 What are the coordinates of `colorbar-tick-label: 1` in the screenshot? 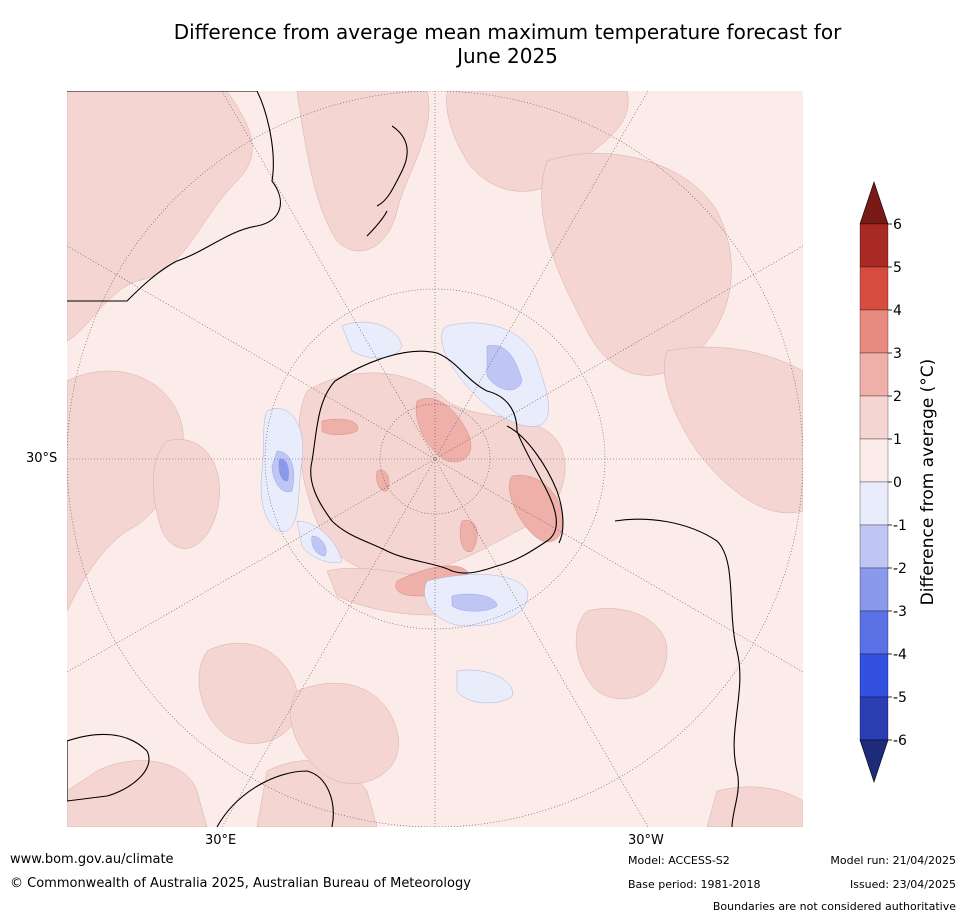 It's located at (897, 440).